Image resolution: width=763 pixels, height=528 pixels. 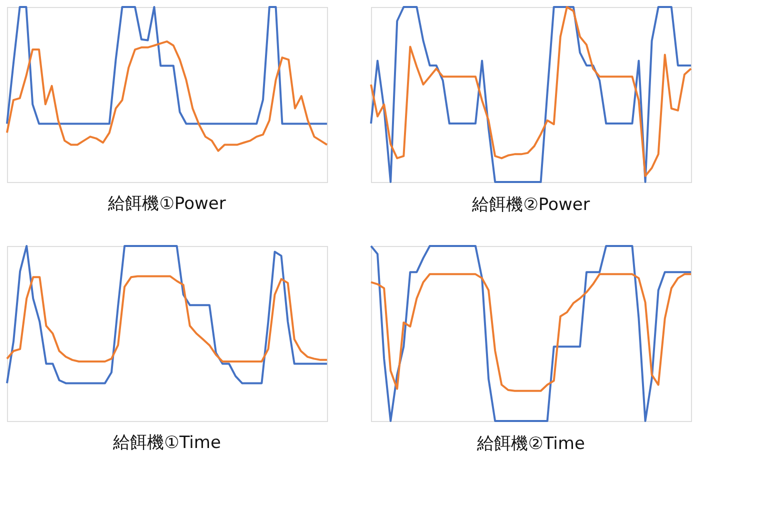 What do you see at coordinates (530, 205) in the screenshot?
I see `text: 給餌機②Power` at bounding box center [530, 205].